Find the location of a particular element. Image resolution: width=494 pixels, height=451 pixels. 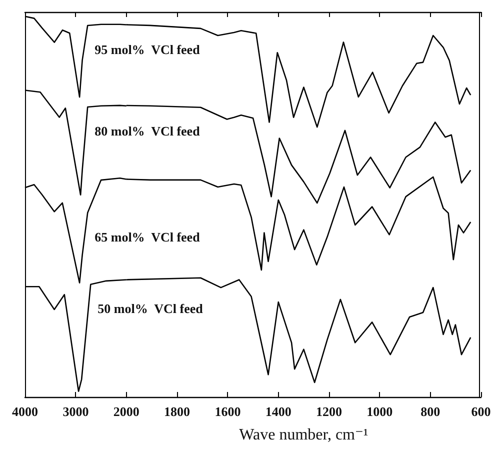

x-axis-title: Wave number, cm⁻¹ is located at coordinates (303, 435).